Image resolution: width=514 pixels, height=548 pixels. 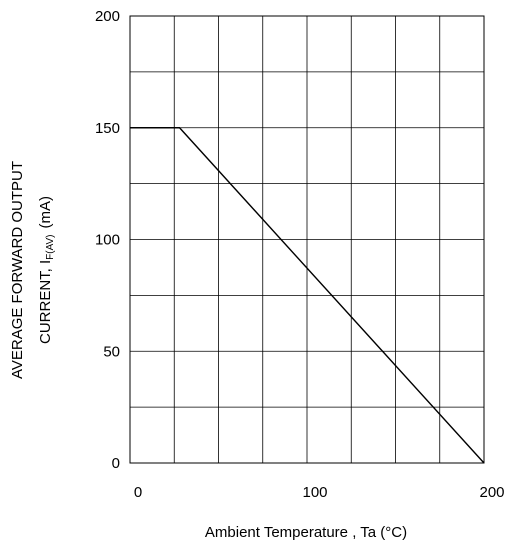 I want to click on y-tick-label: 50, so click(x=111, y=351).